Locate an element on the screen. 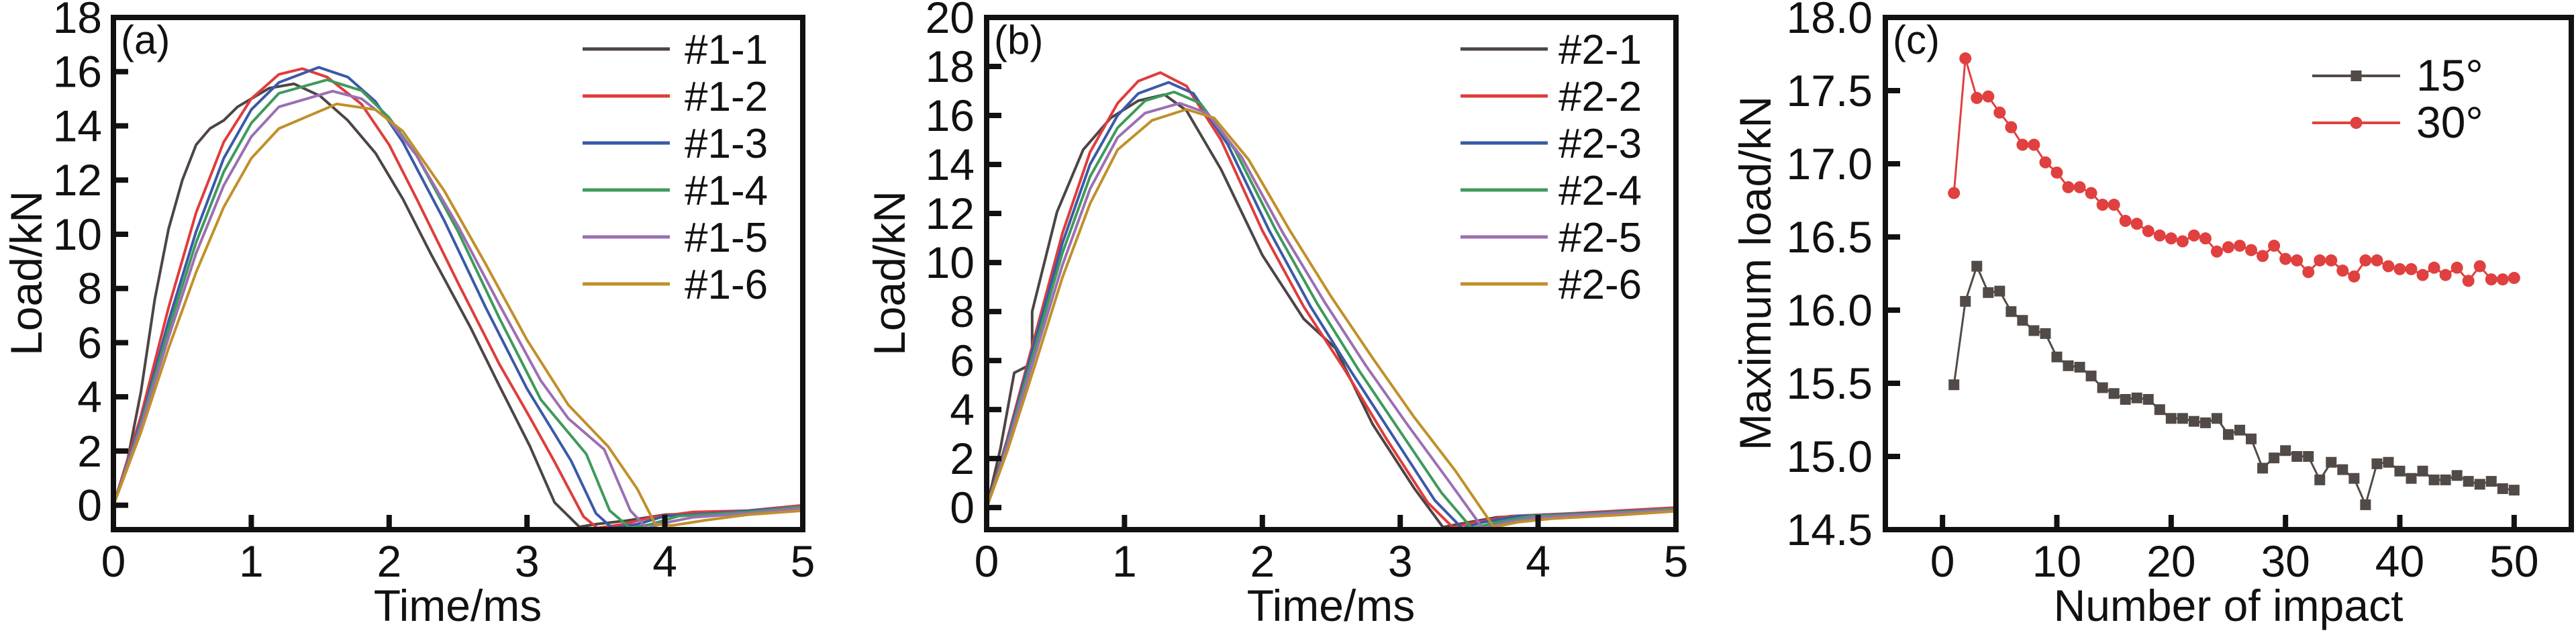  y-tick-label: 6 is located at coordinates (962, 360).